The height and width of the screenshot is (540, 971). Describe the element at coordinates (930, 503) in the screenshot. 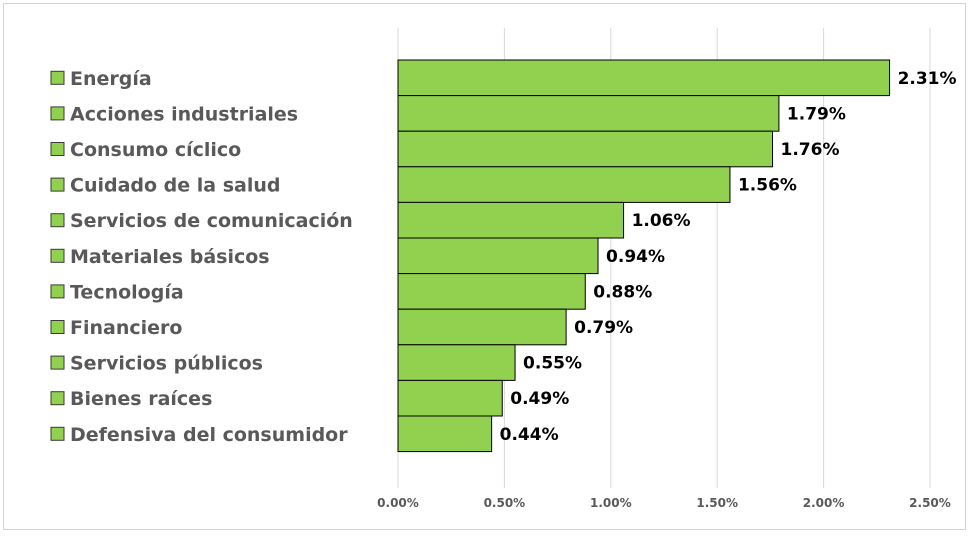

I see `x-tick-label: 2.50%` at that location.